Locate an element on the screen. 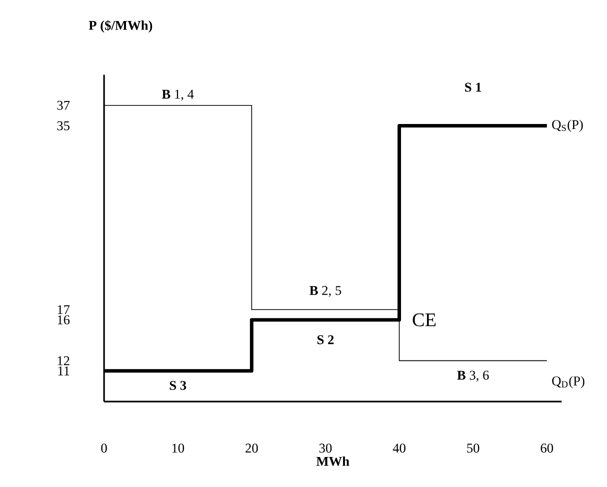  y-tick-label: 17 is located at coordinates (64, 309).